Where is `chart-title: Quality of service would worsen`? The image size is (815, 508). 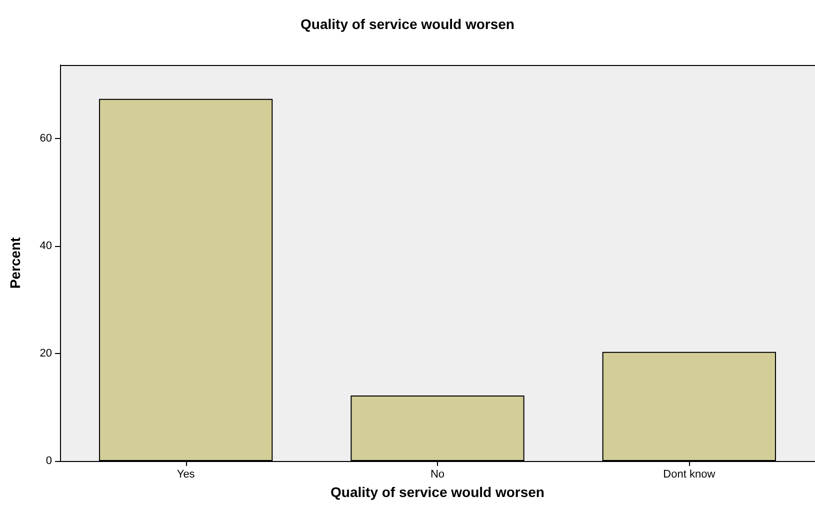 chart-title: Quality of service would worsen is located at coordinates (407, 24).